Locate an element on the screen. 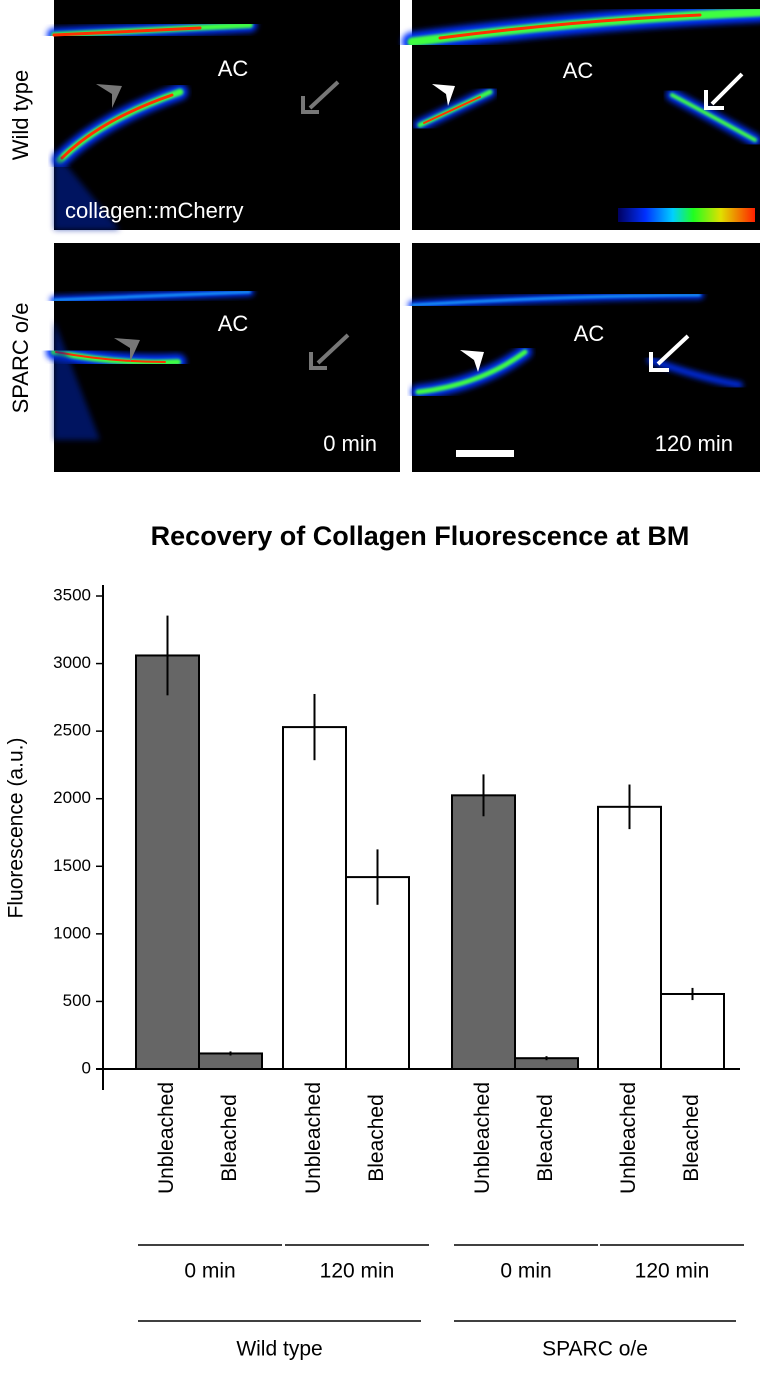 The height and width of the screenshot is (1374, 760). scale-bar is located at coordinates (485, 453).